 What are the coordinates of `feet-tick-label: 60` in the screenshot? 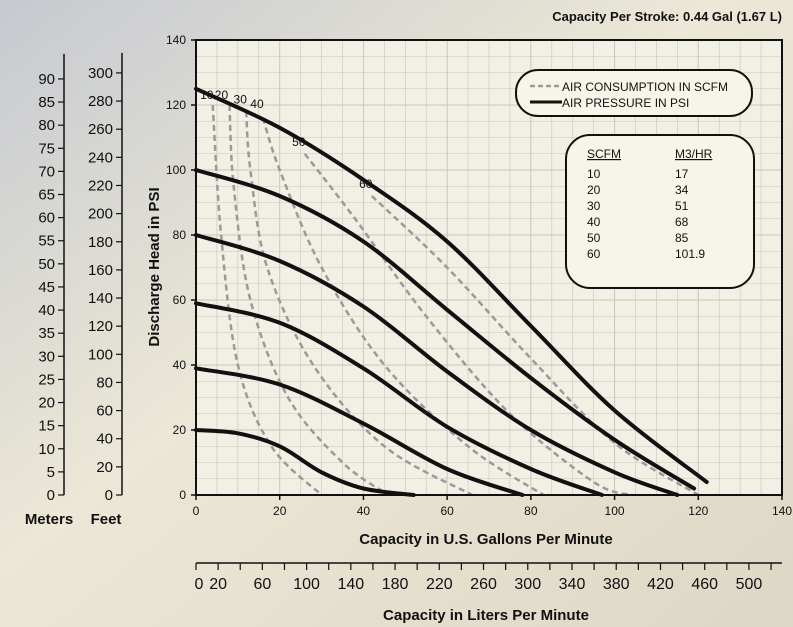 It's located at (104, 411).